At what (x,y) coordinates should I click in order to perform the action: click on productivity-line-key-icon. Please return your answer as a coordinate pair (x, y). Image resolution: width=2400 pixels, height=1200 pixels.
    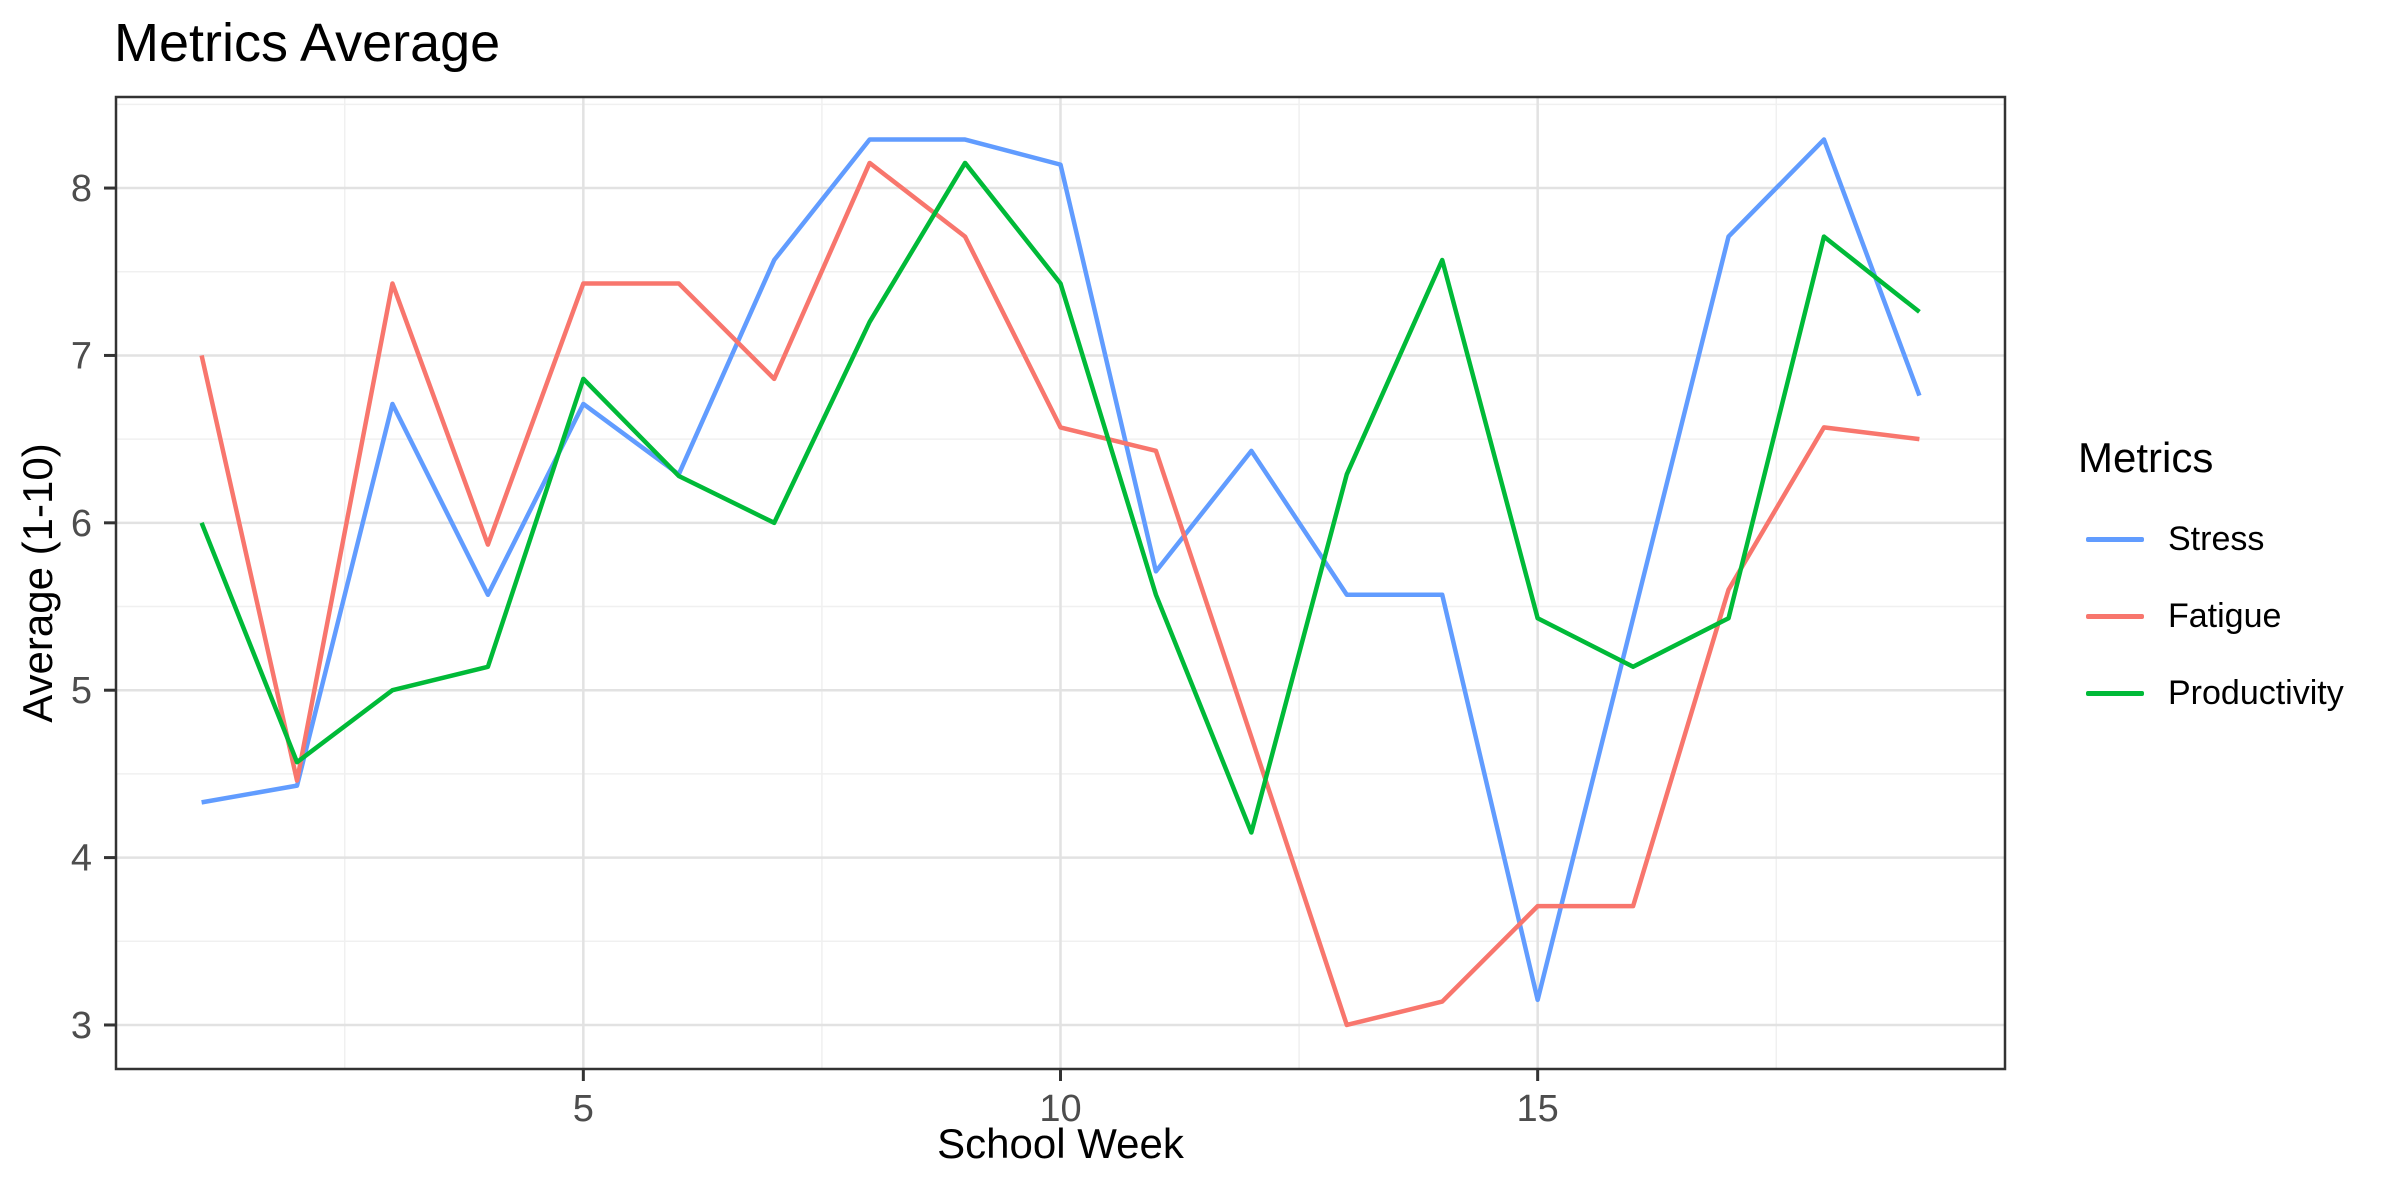
    Looking at the image, I should click on (2115, 693).